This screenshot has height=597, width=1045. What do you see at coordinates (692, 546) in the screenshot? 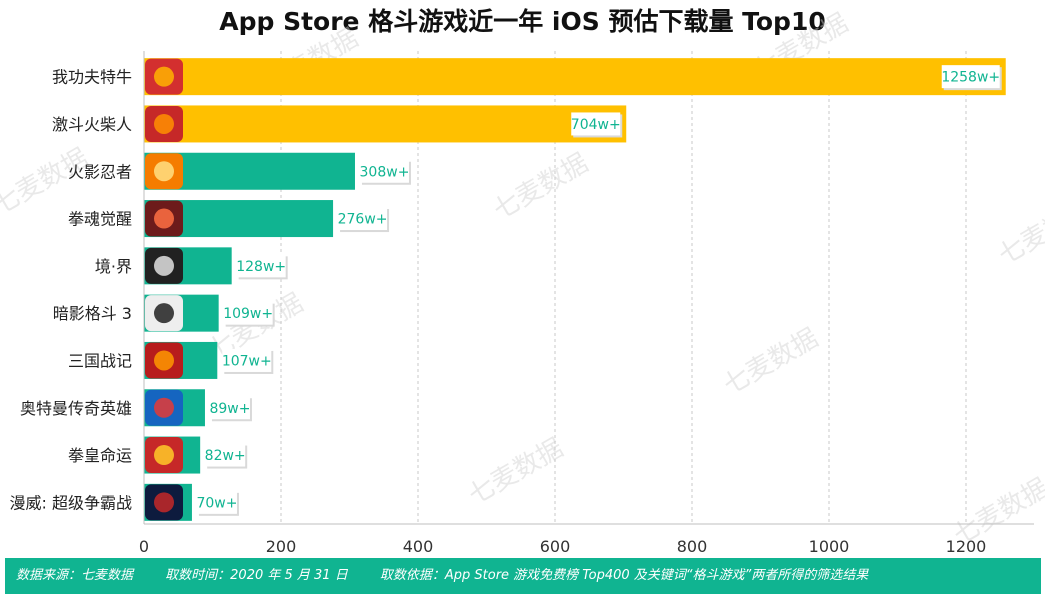
I see `x-tick-label: 800` at bounding box center [692, 546].